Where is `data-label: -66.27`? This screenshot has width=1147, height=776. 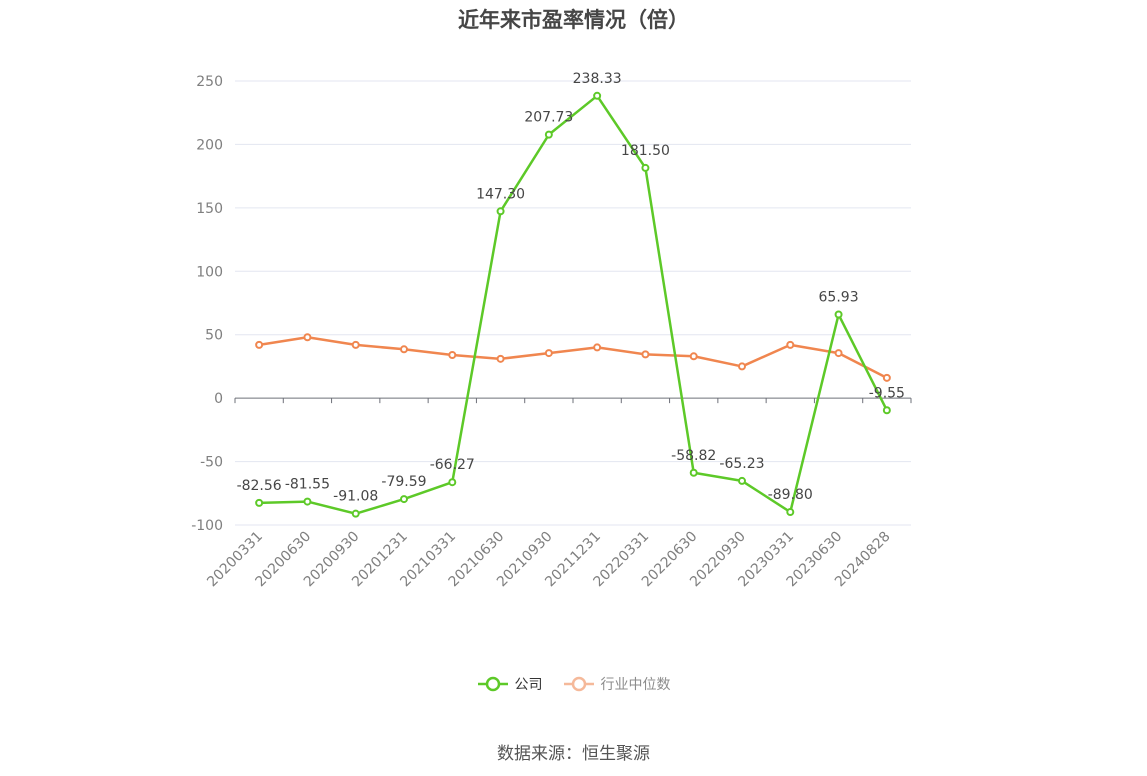 data-label: -66.27 is located at coordinates (452, 465).